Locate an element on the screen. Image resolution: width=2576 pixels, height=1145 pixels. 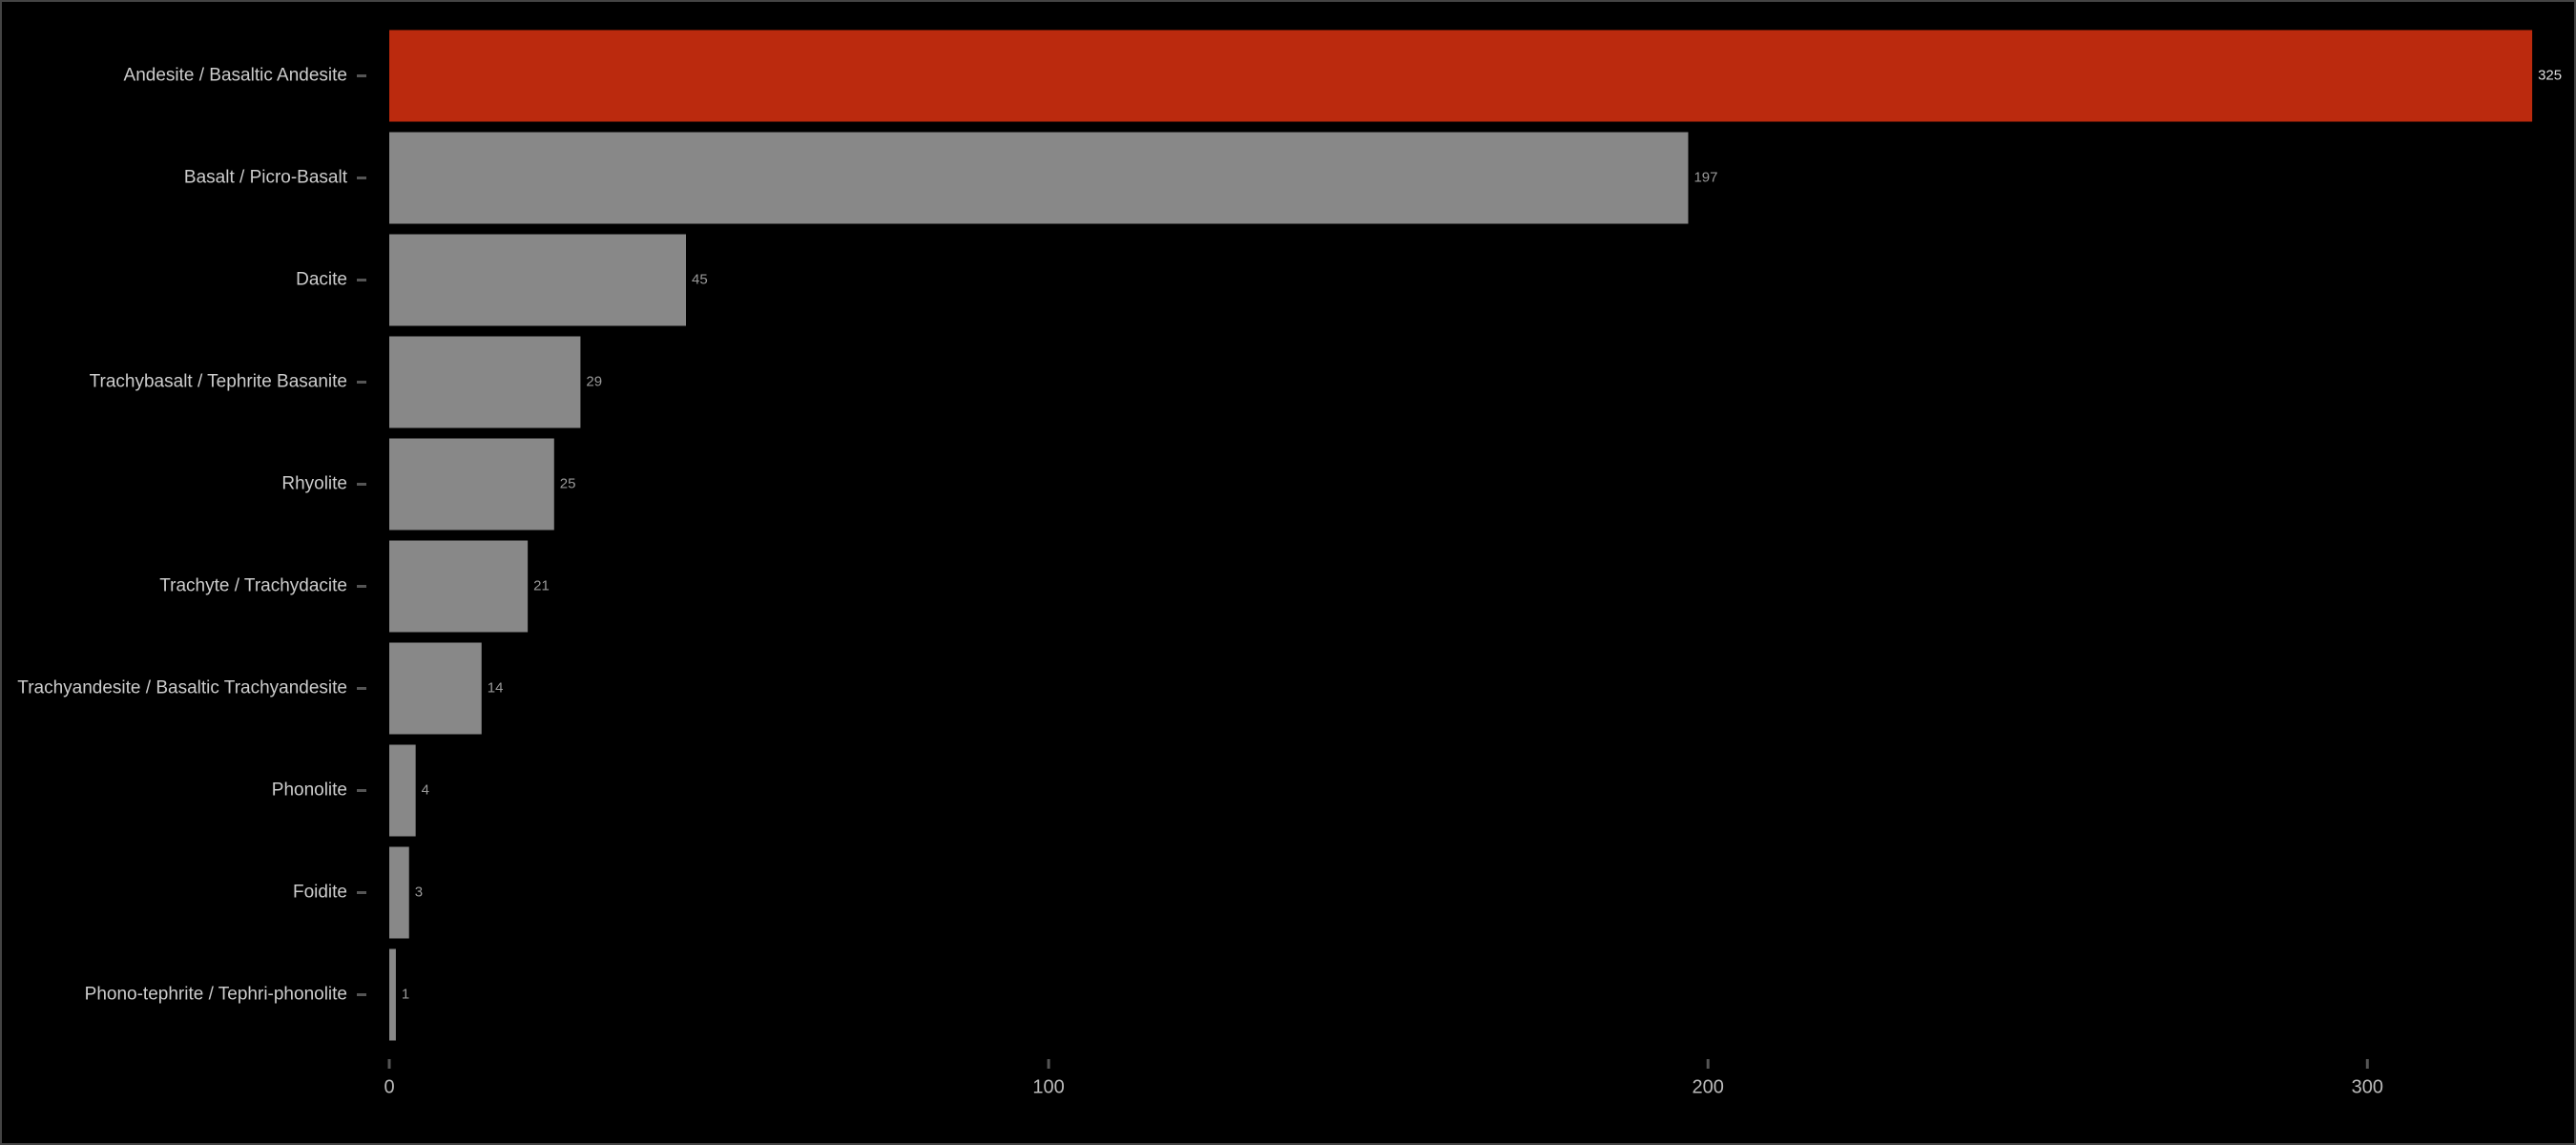
x-tick-label: 100 is located at coordinates (1048, 1086).